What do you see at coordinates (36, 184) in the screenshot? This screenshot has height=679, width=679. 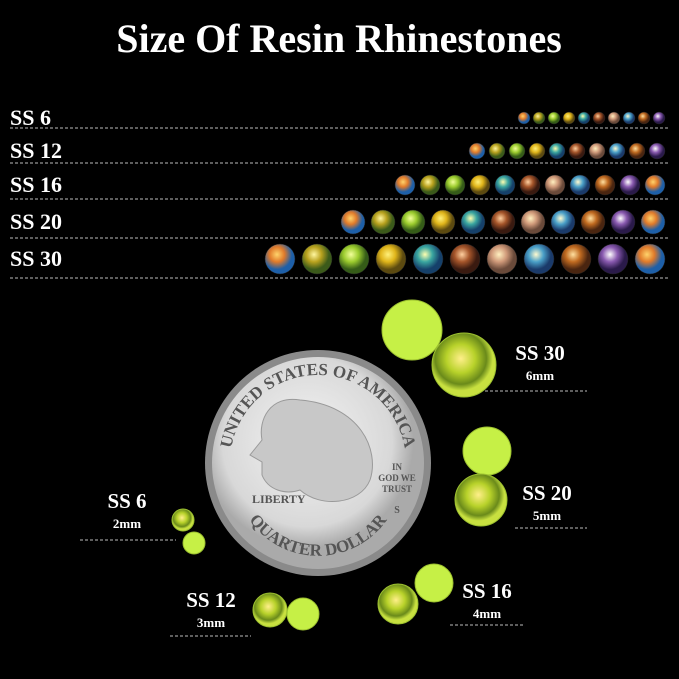 I see `row-label: SS 16` at bounding box center [36, 184].